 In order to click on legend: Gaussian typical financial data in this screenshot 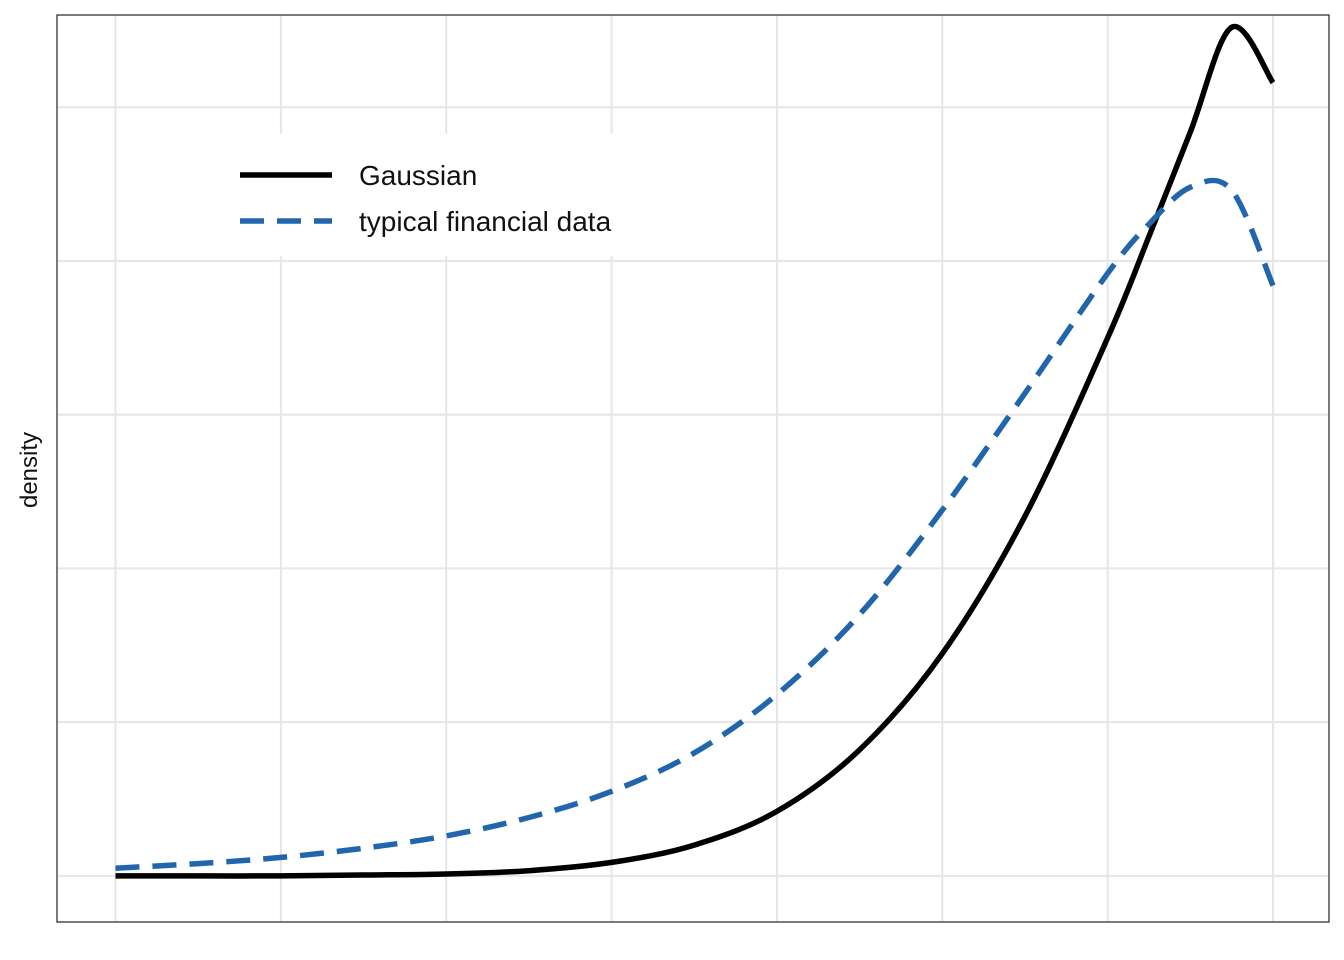, I will do `click(438, 195)`.